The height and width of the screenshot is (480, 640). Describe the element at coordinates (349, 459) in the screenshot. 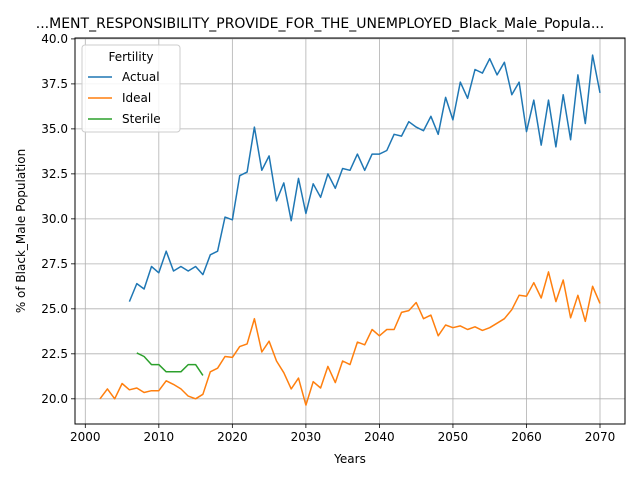

I see `x-axis-label: Years` at that location.